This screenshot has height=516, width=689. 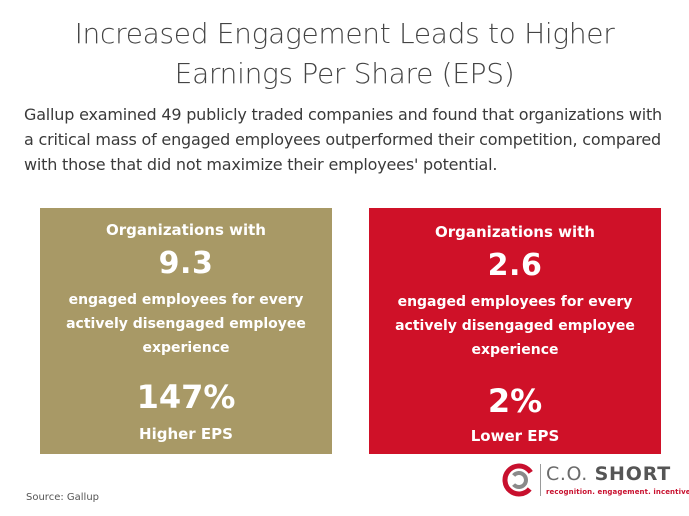 I want to click on card-stat: 147%, so click(x=186, y=397).